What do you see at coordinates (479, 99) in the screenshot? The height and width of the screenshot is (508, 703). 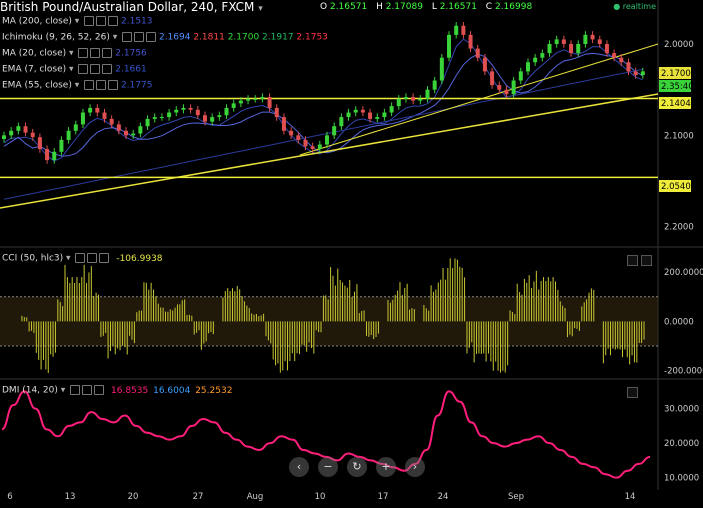 I see `trendline` at bounding box center [479, 99].